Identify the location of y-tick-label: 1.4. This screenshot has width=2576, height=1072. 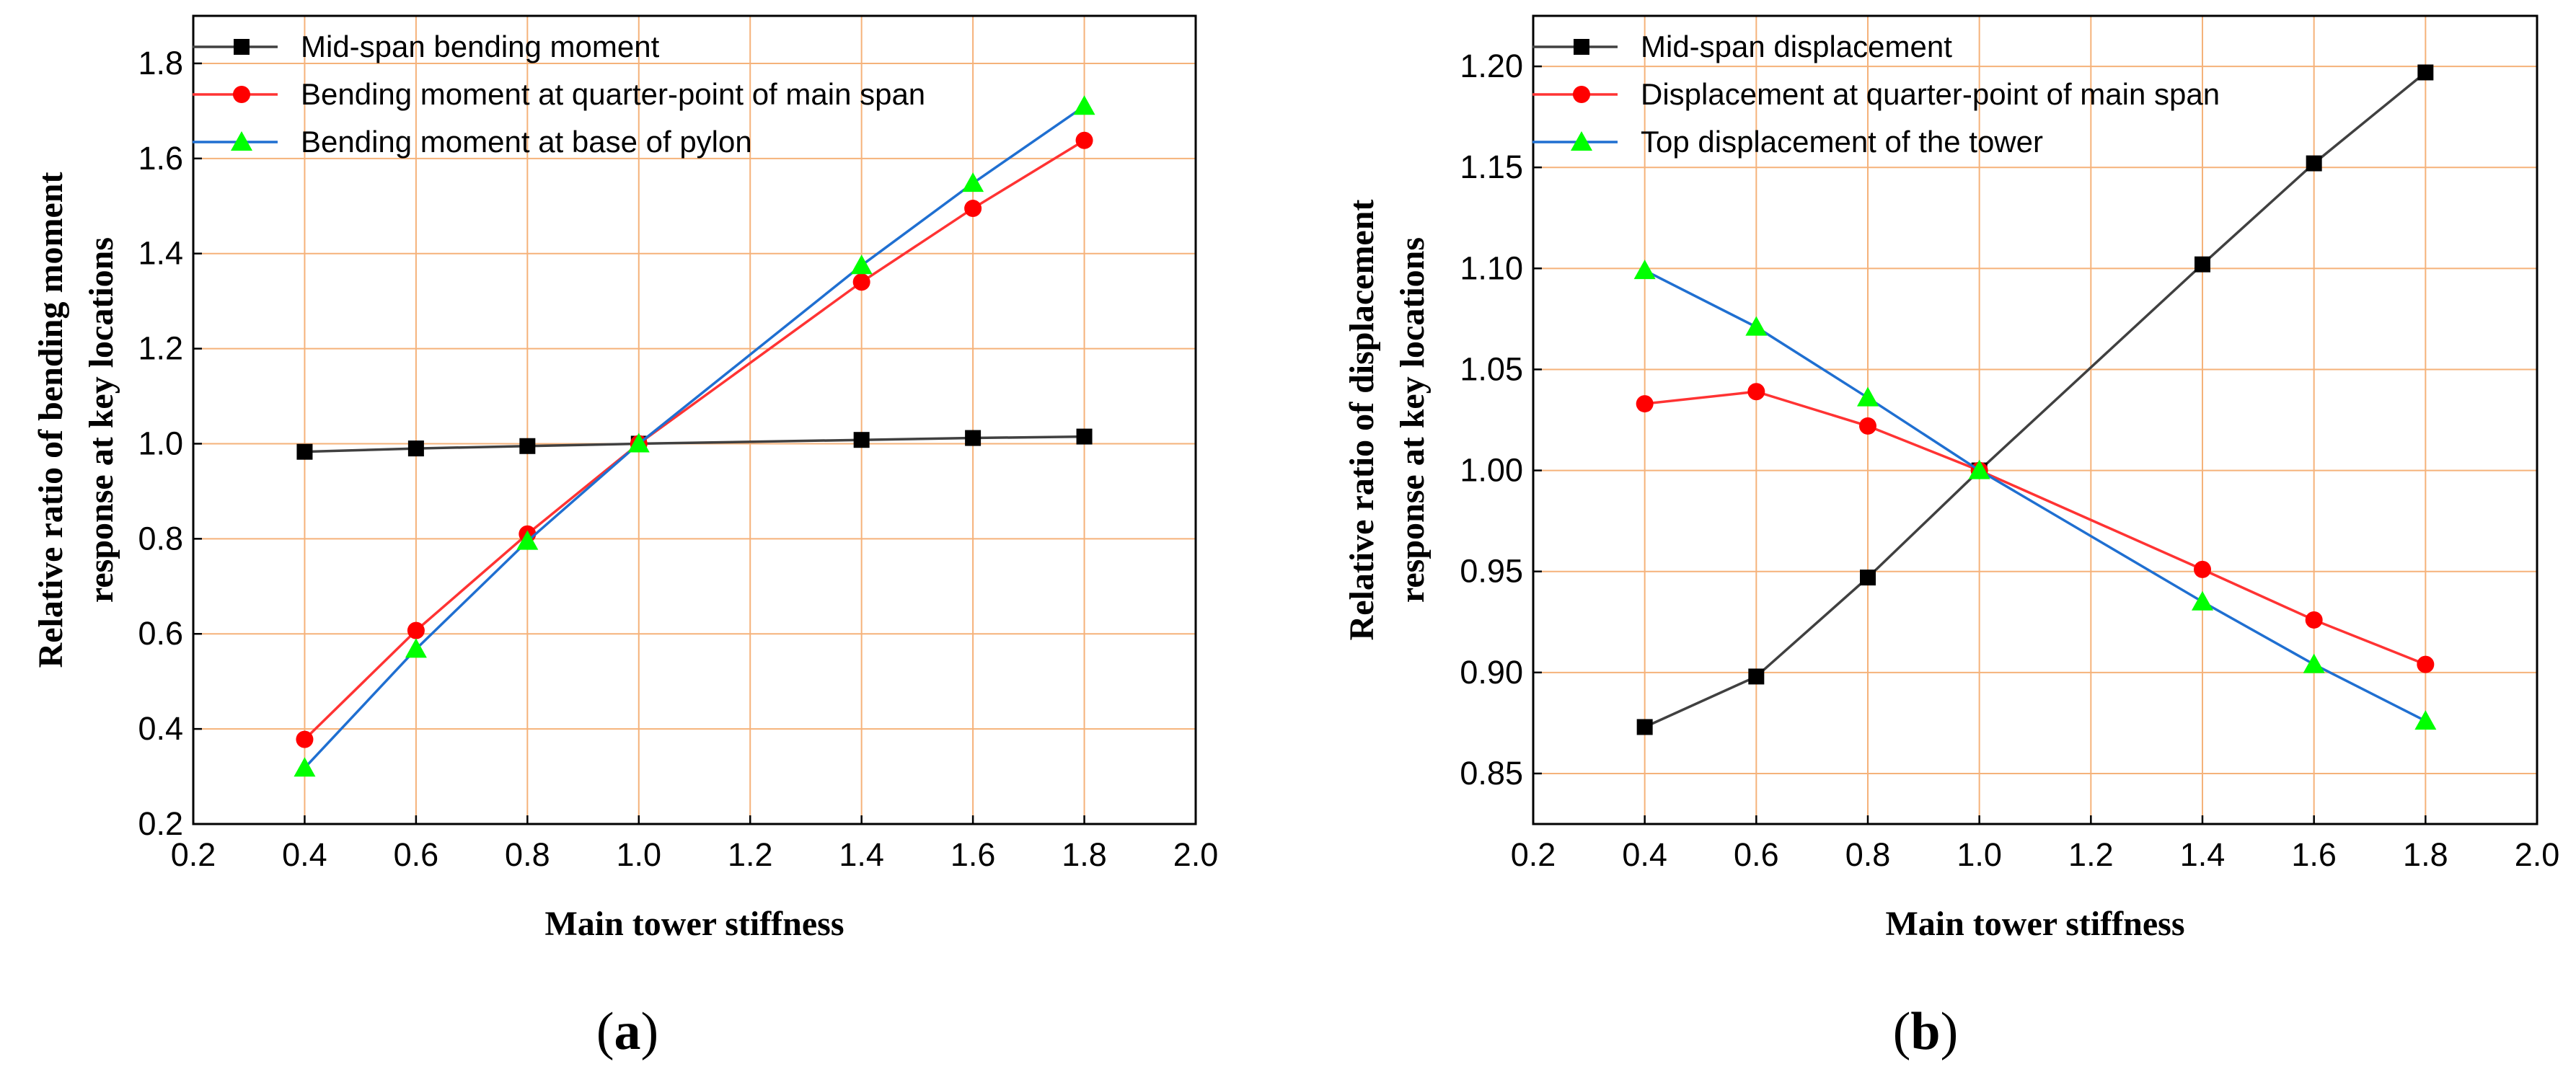
(160, 253).